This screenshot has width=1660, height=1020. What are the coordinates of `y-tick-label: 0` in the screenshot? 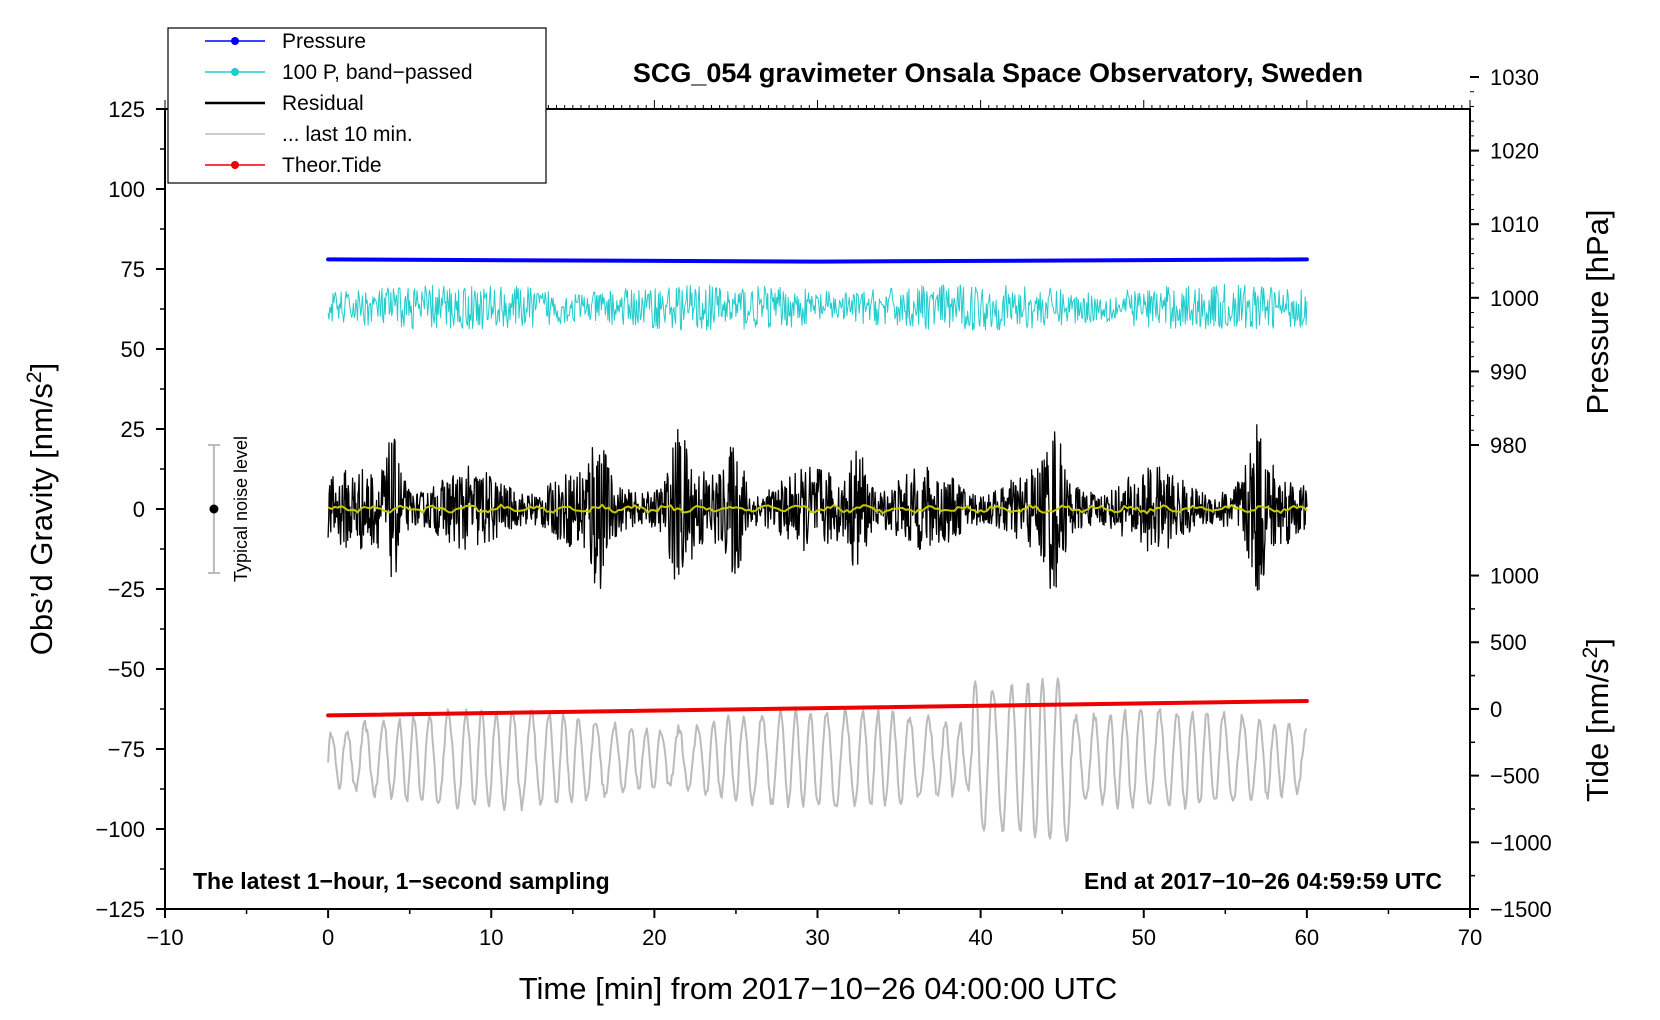 It's located at (139, 509).